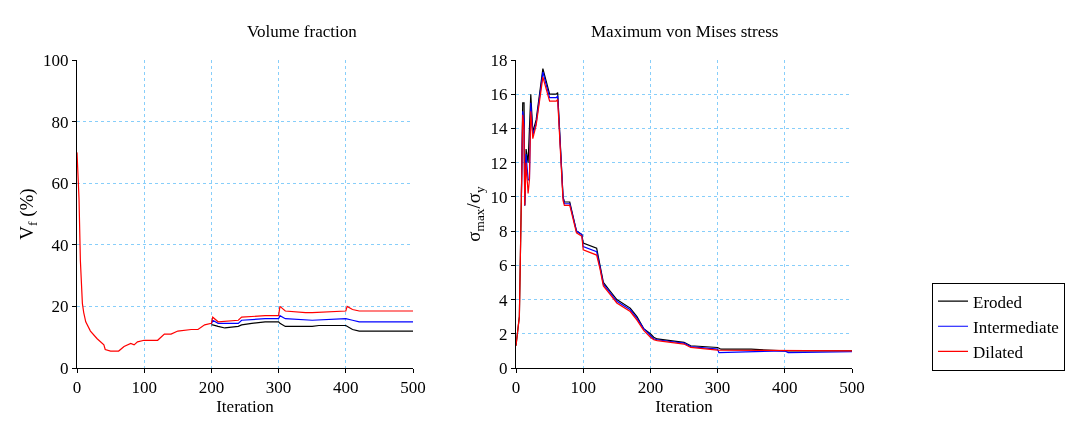  Describe the element at coordinates (1016, 327) in the screenshot. I see `legend-label: Intermediate` at that location.